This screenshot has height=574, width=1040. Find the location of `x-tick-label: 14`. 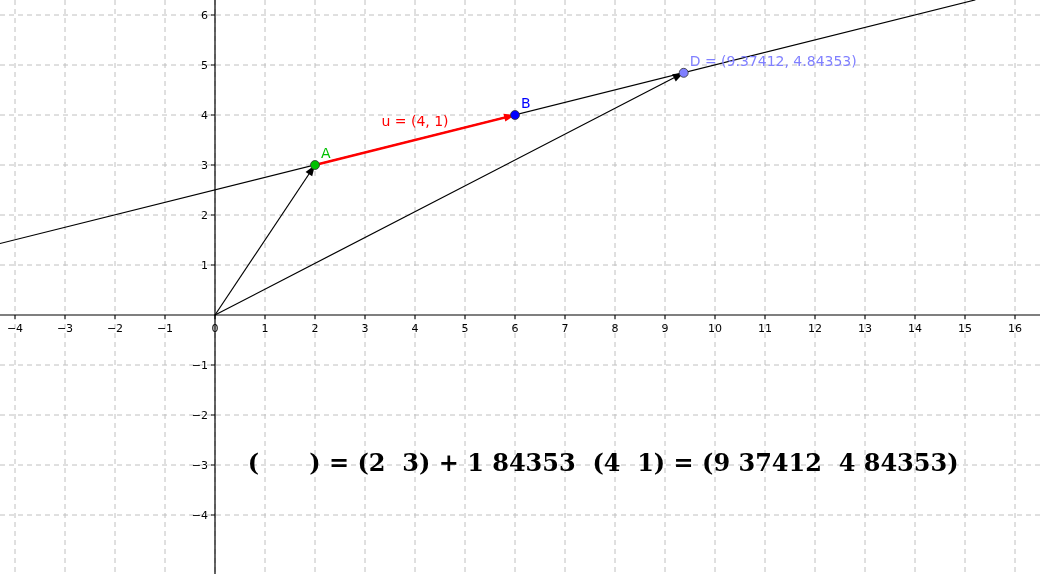

x-tick-label: 14 is located at coordinates (915, 328).